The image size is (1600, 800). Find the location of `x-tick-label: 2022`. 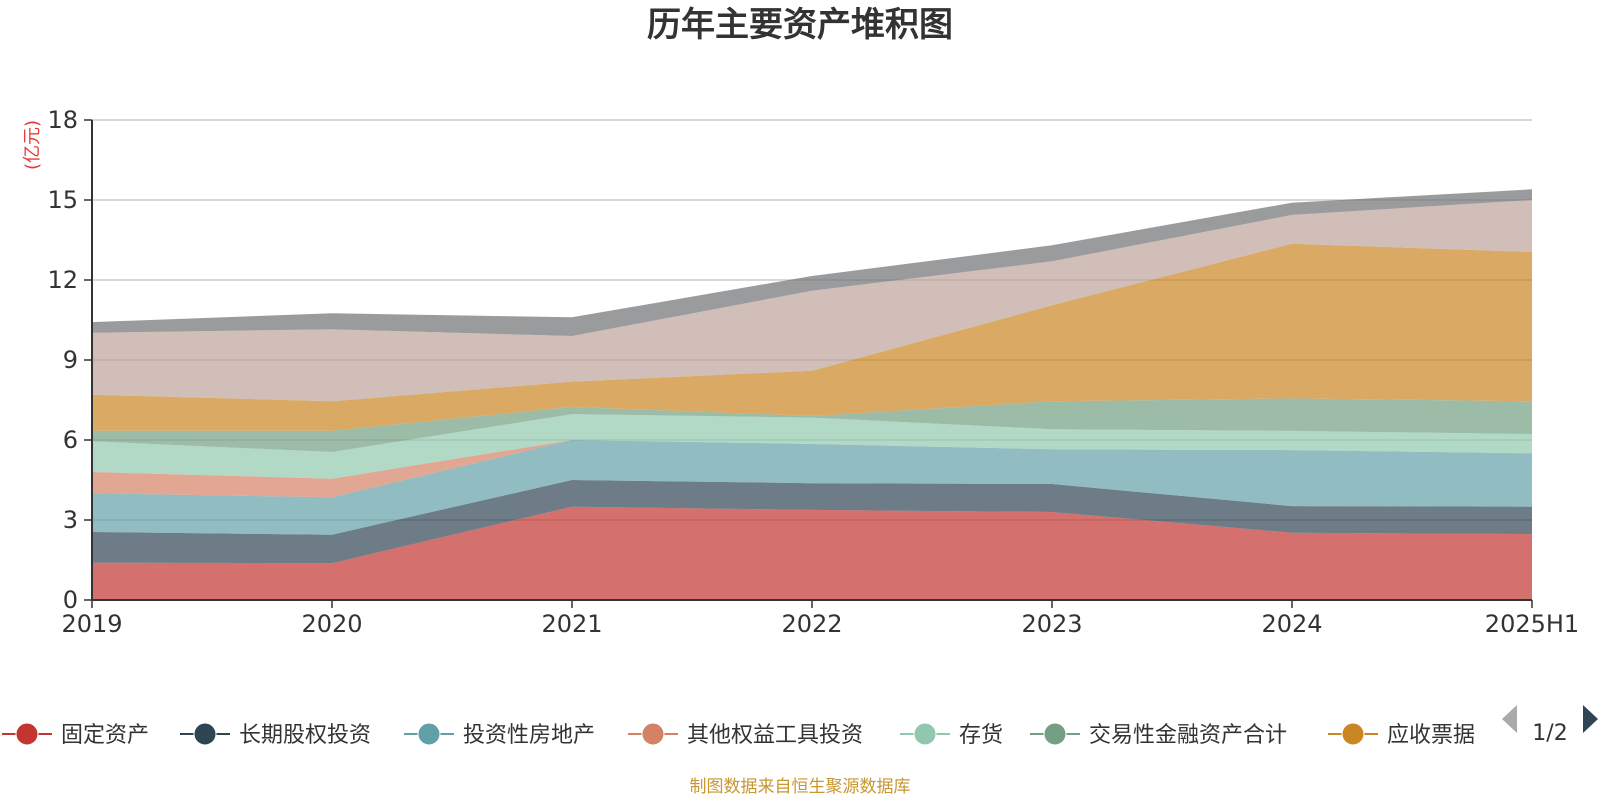

x-tick-label: 2022 is located at coordinates (811, 624).